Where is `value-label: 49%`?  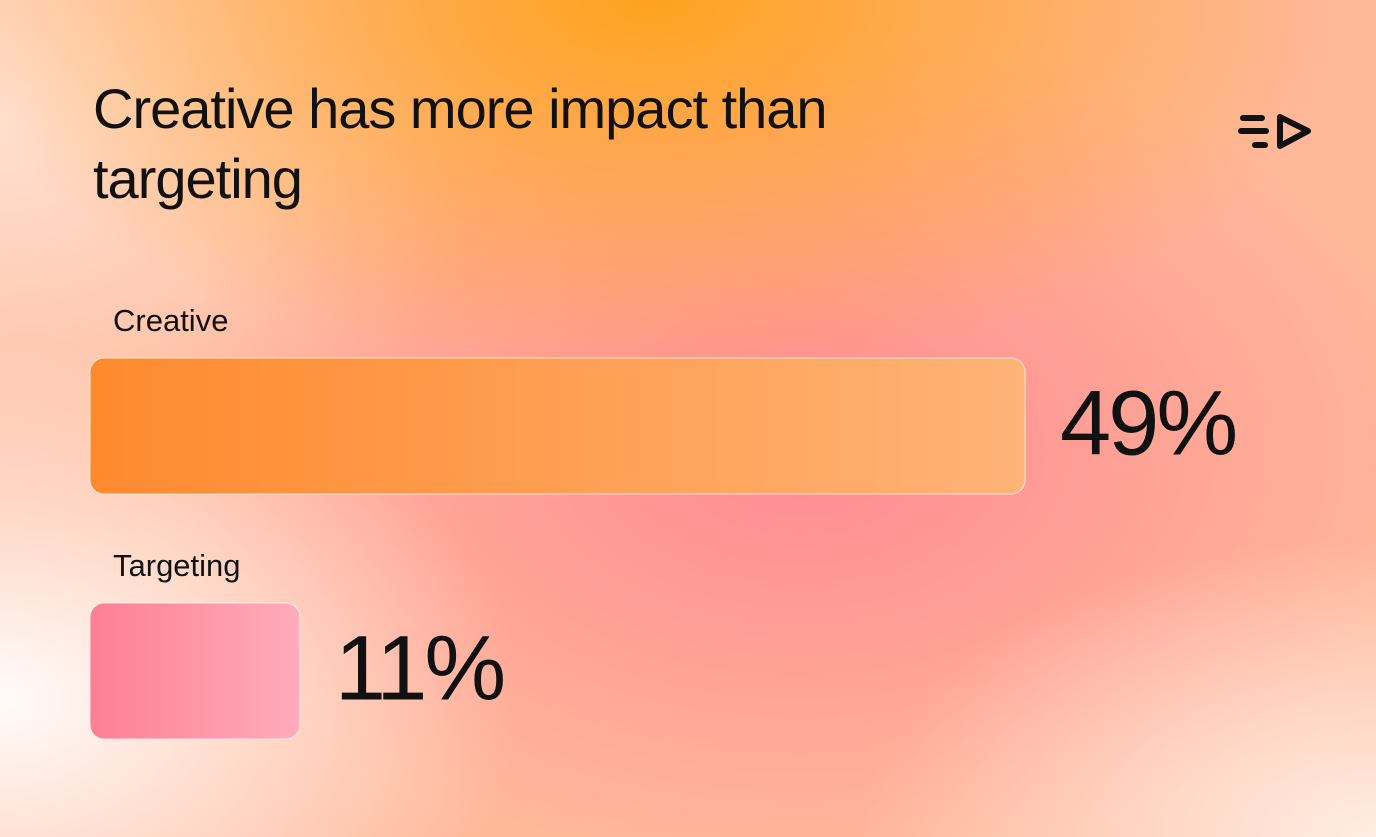
value-label: 49% is located at coordinates (1147, 423).